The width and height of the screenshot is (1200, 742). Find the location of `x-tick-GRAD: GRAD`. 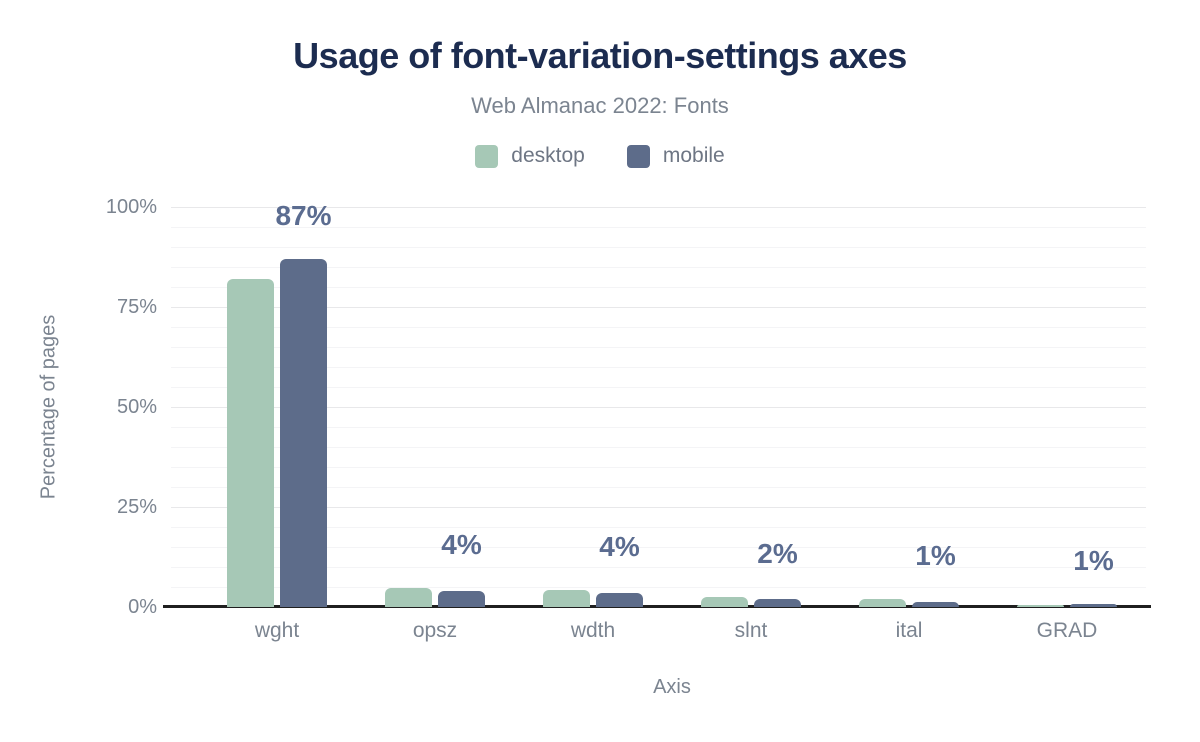

x-tick-GRAD: GRAD is located at coordinates (1067, 630).